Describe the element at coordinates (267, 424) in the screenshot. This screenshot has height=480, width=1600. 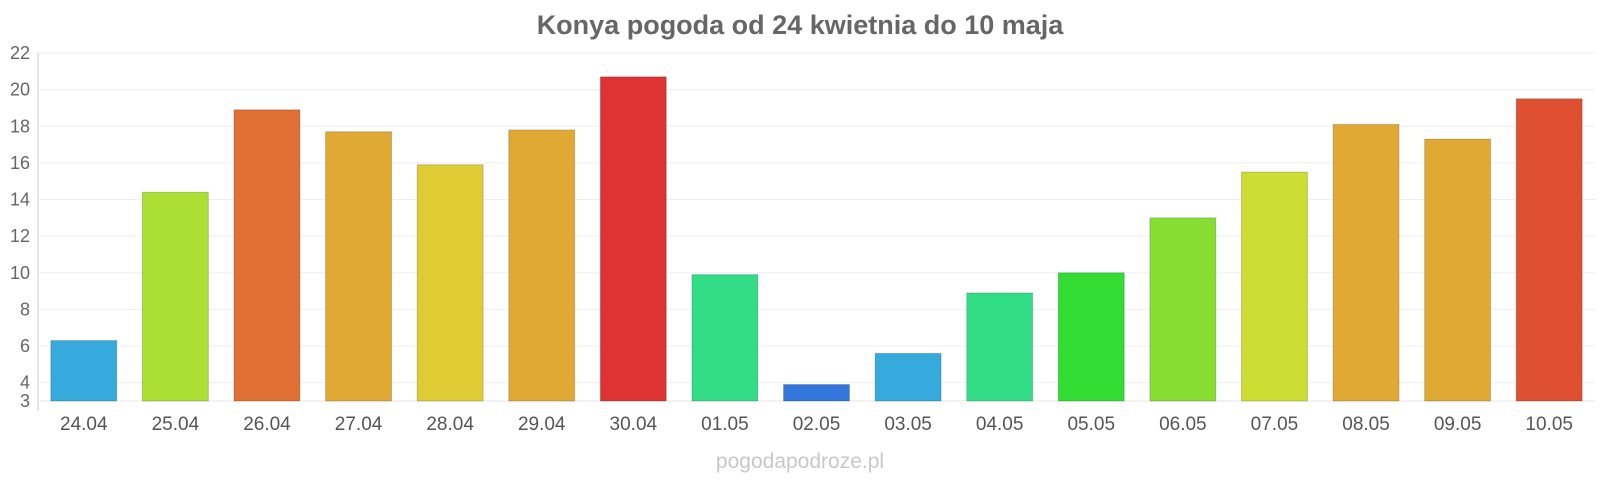
I see `x-tick-label: 26.04` at that location.